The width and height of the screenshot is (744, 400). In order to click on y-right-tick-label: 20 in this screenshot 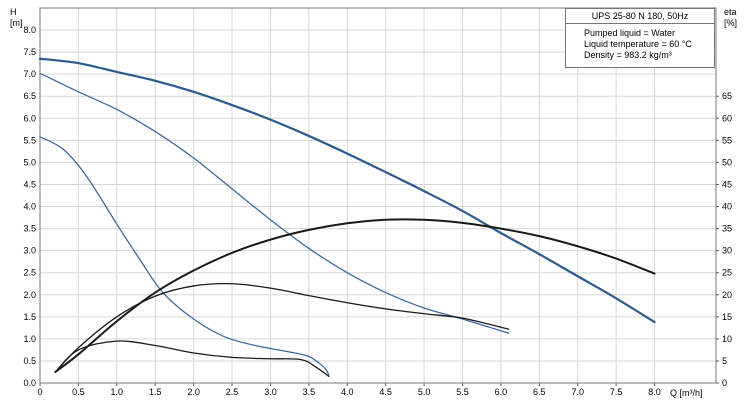, I will do `click(727, 295)`.